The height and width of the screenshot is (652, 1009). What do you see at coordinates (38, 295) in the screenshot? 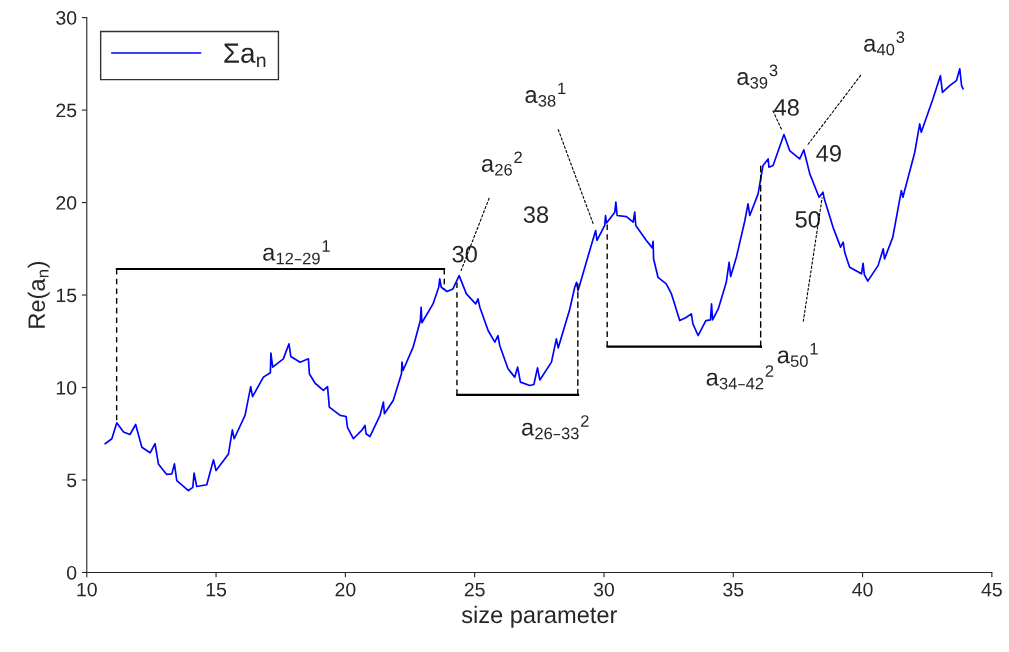
I see `y-axis-title: Re(a$_{n}$)` at bounding box center [38, 295].